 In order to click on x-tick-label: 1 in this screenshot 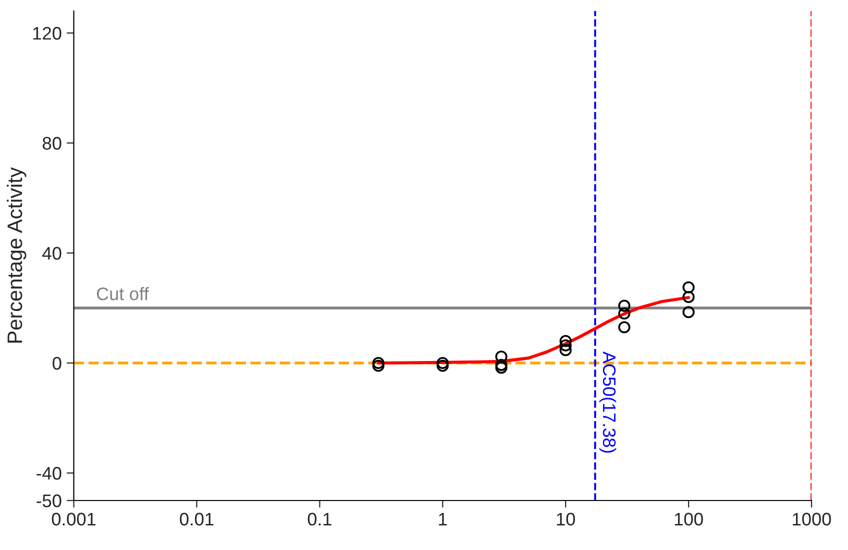, I will do `click(443, 519)`.